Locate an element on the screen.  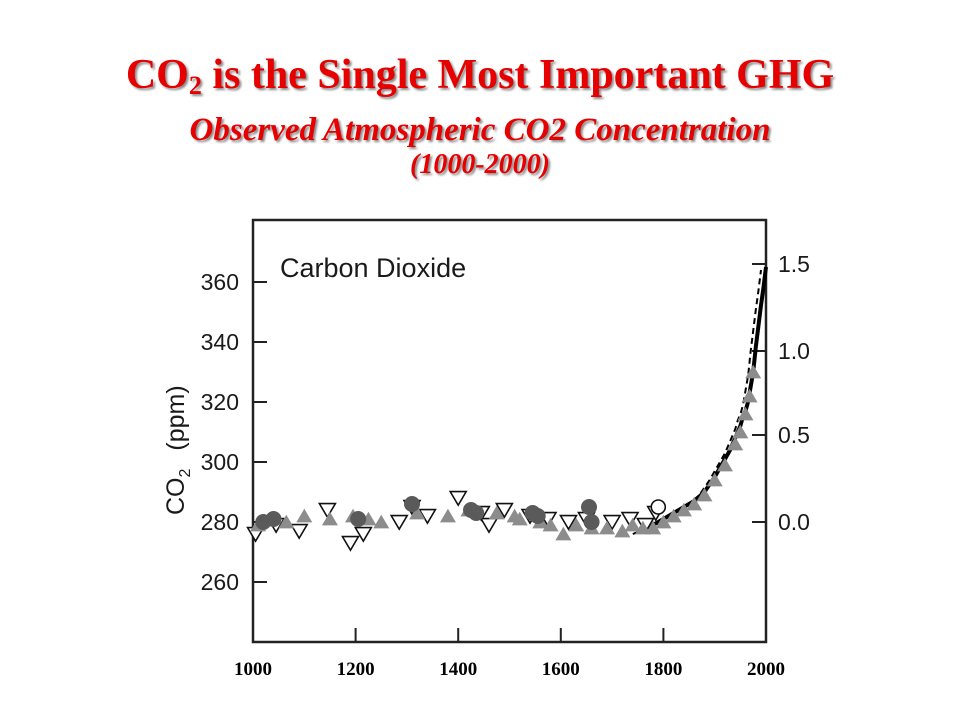
left-tick-label: 300 is located at coordinates (220, 462).